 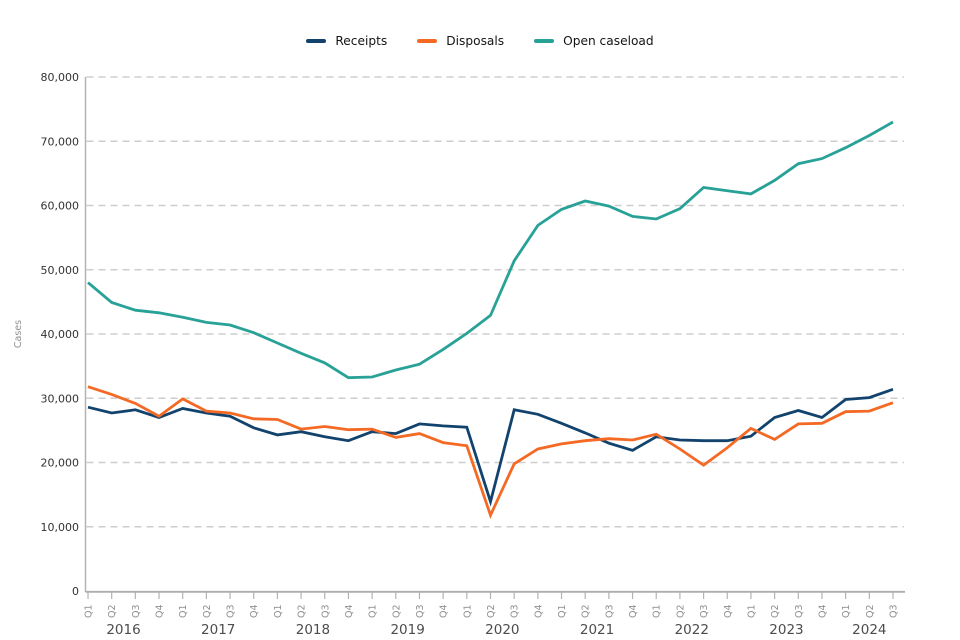 What do you see at coordinates (786, 630) in the screenshot?
I see `year-label: 2023` at bounding box center [786, 630].